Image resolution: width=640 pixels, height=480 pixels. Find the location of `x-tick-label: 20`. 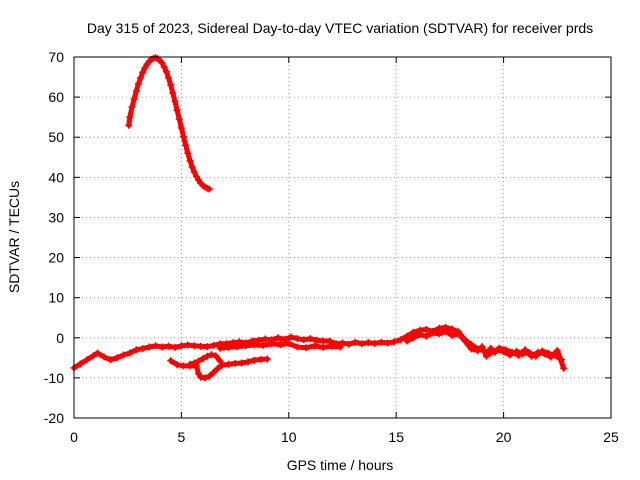

x-tick-label: 20 is located at coordinates (504, 437).